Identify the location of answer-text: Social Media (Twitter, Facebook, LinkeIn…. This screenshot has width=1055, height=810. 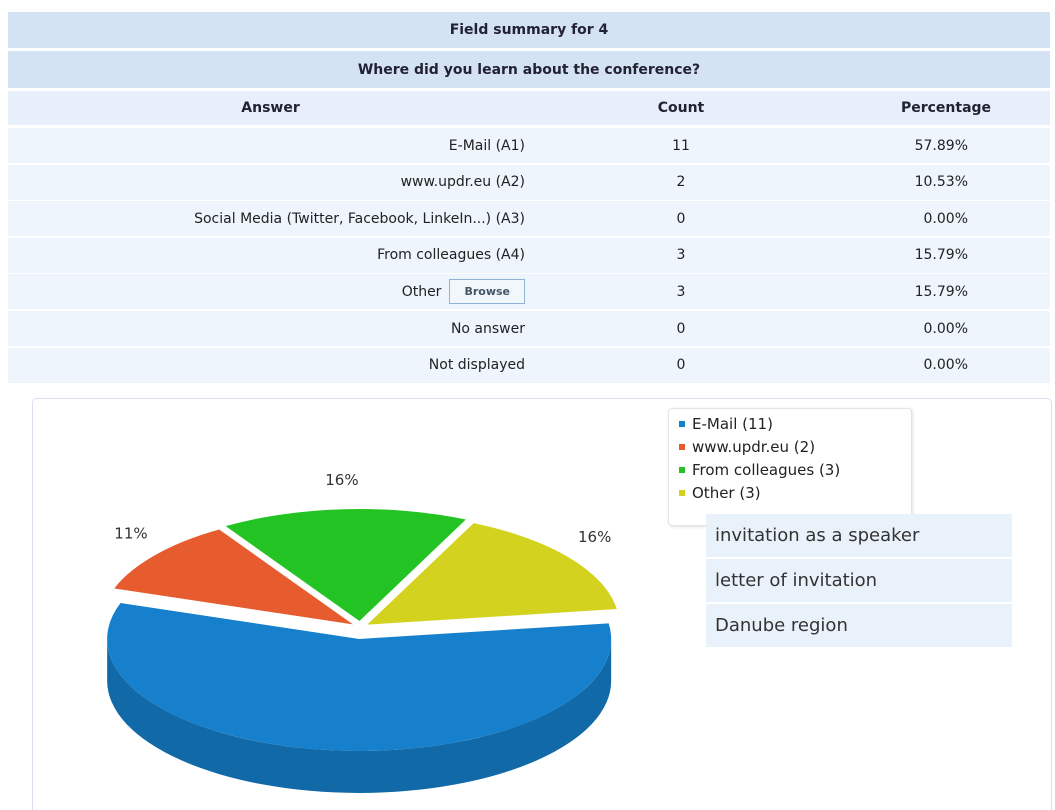
(359, 218).